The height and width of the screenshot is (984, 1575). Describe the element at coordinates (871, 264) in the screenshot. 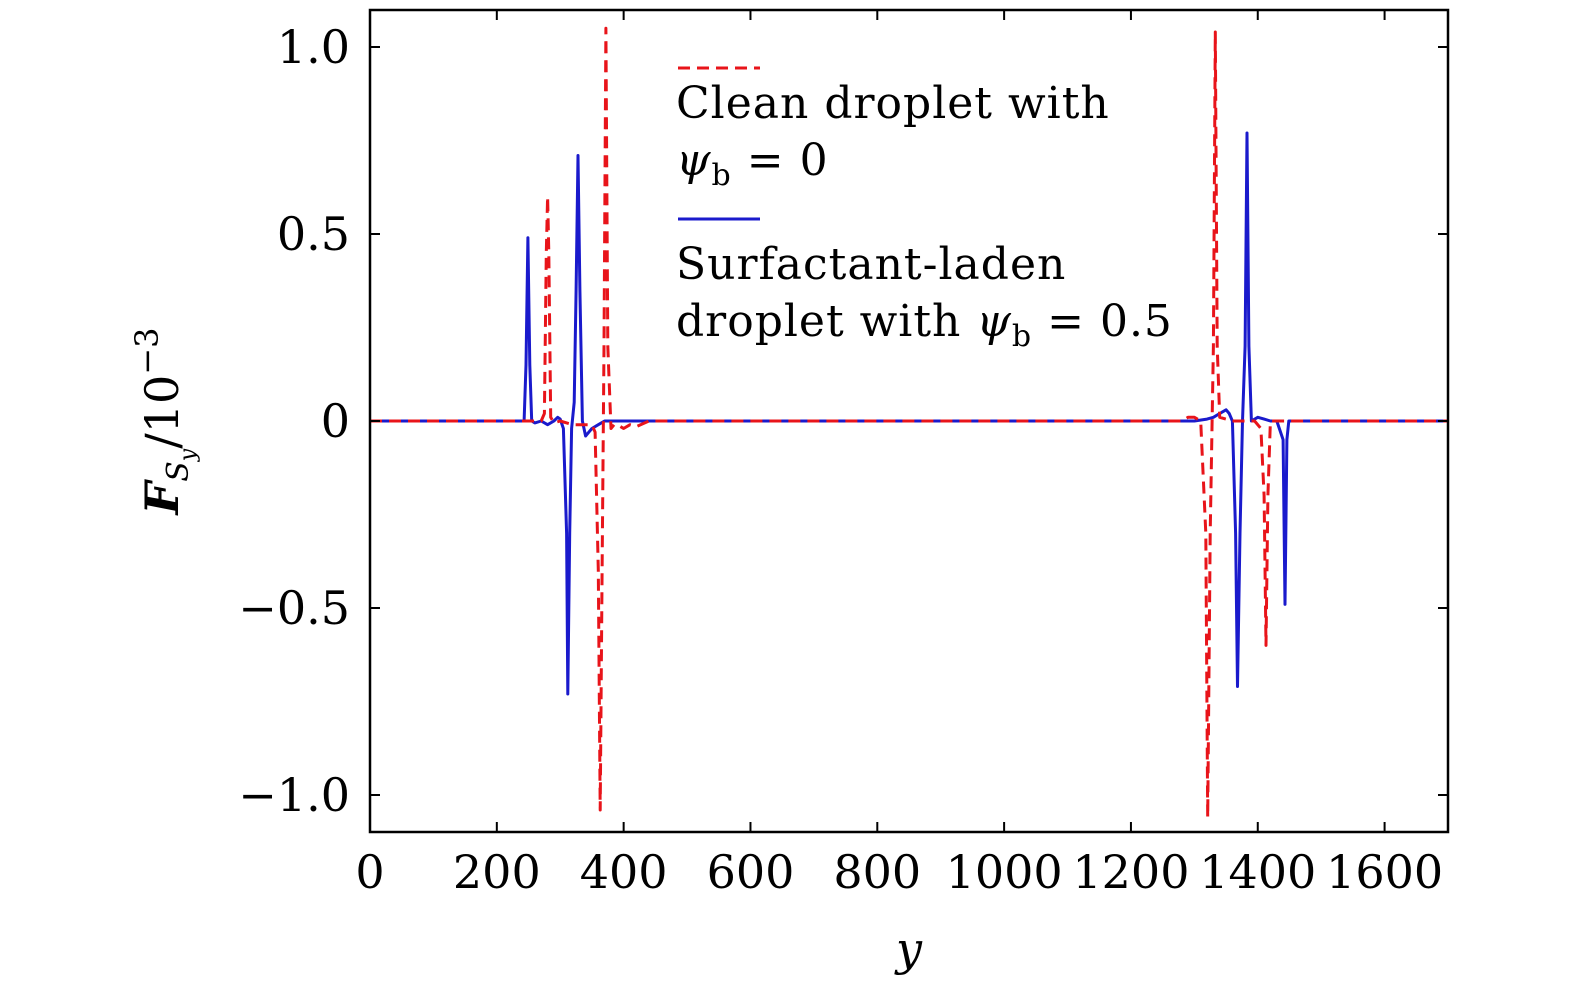

I see `legend-label: Surfactant-laden` at that location.